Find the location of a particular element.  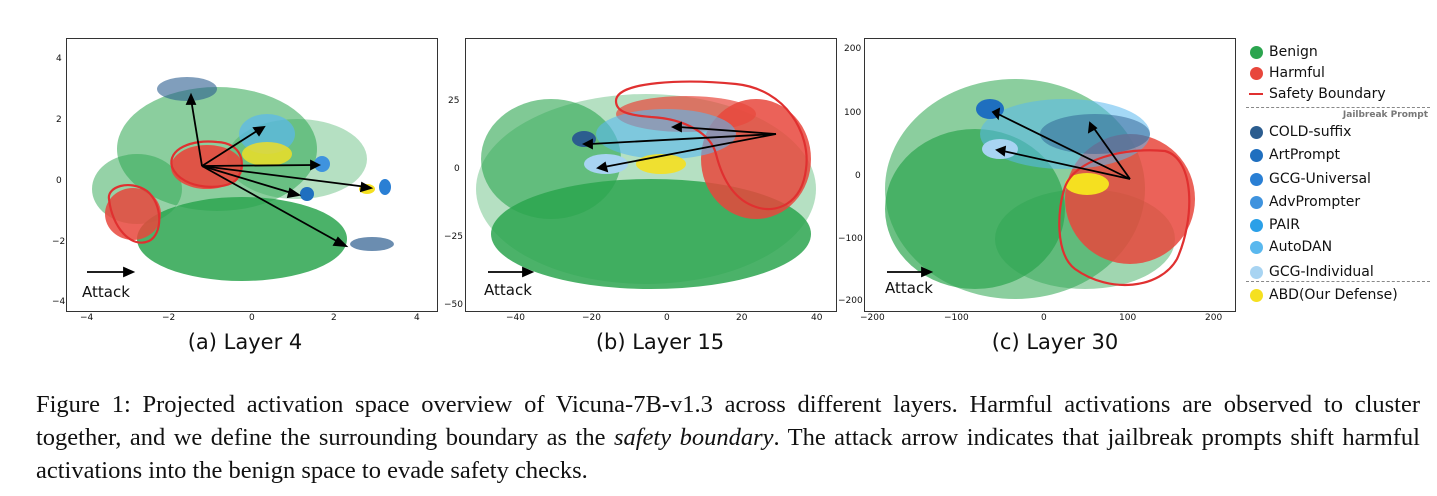

legend-label: AdvPrompter is located at coordinates (1315, 202).